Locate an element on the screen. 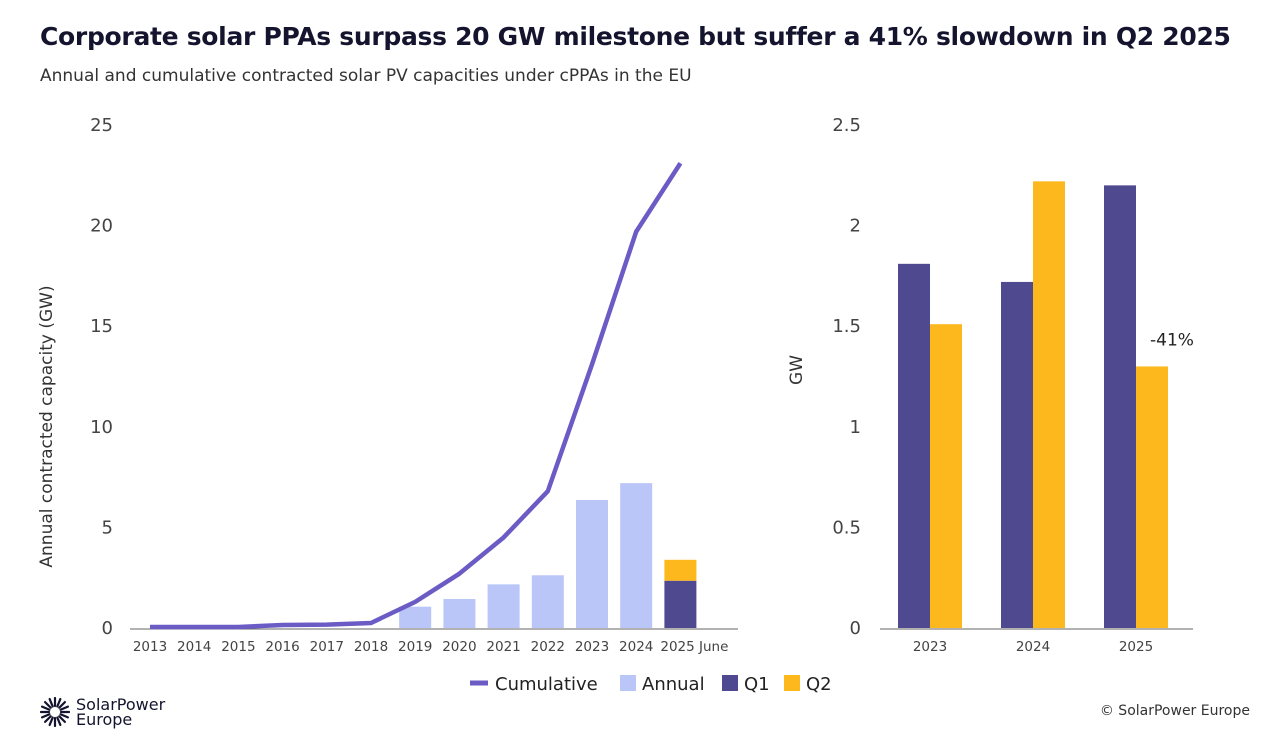 The height and width of the screenshot is (747, 1280). solarpower-europe-logo: SolarPower Europe is located at coordinates (103, 712).